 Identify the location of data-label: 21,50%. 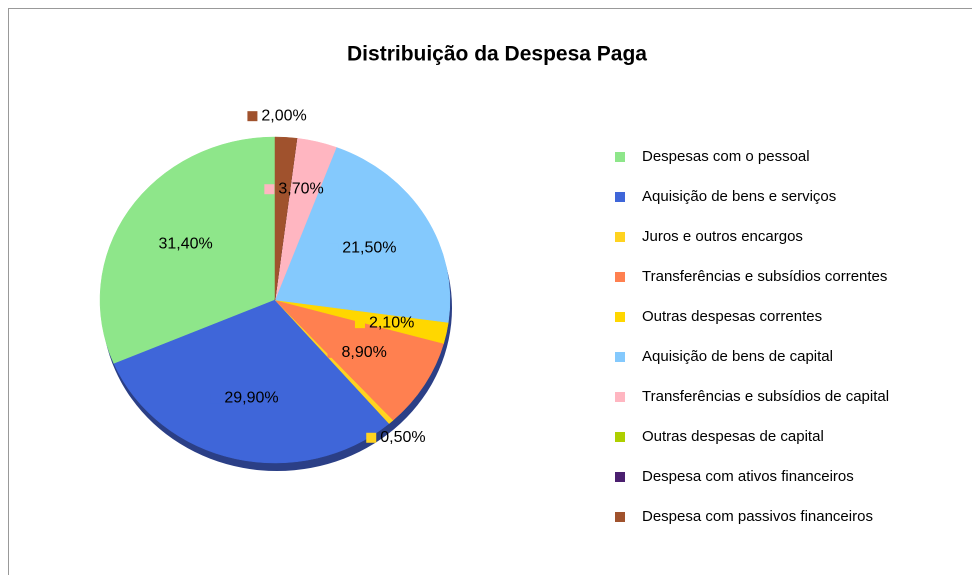
(369, 248).